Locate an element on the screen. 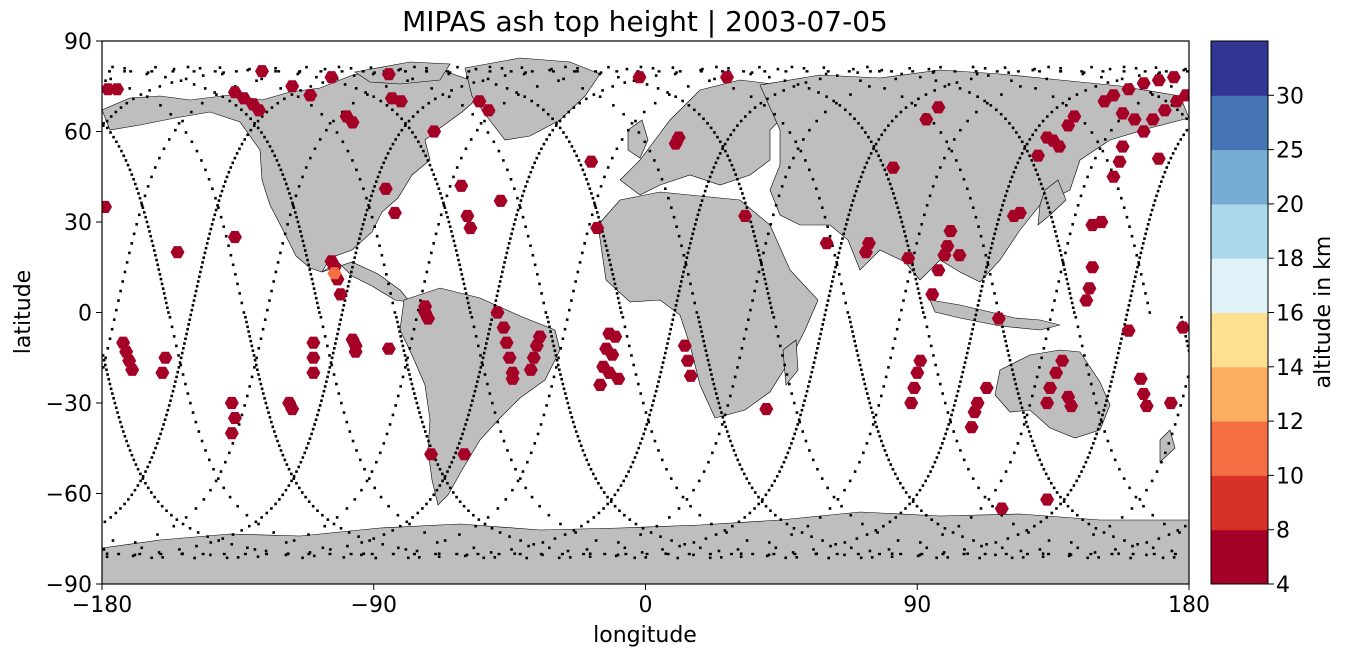 This screenshot has height=657, width=1345. colorbar-tick-label: 14 is located at coordinates (1290, 368).